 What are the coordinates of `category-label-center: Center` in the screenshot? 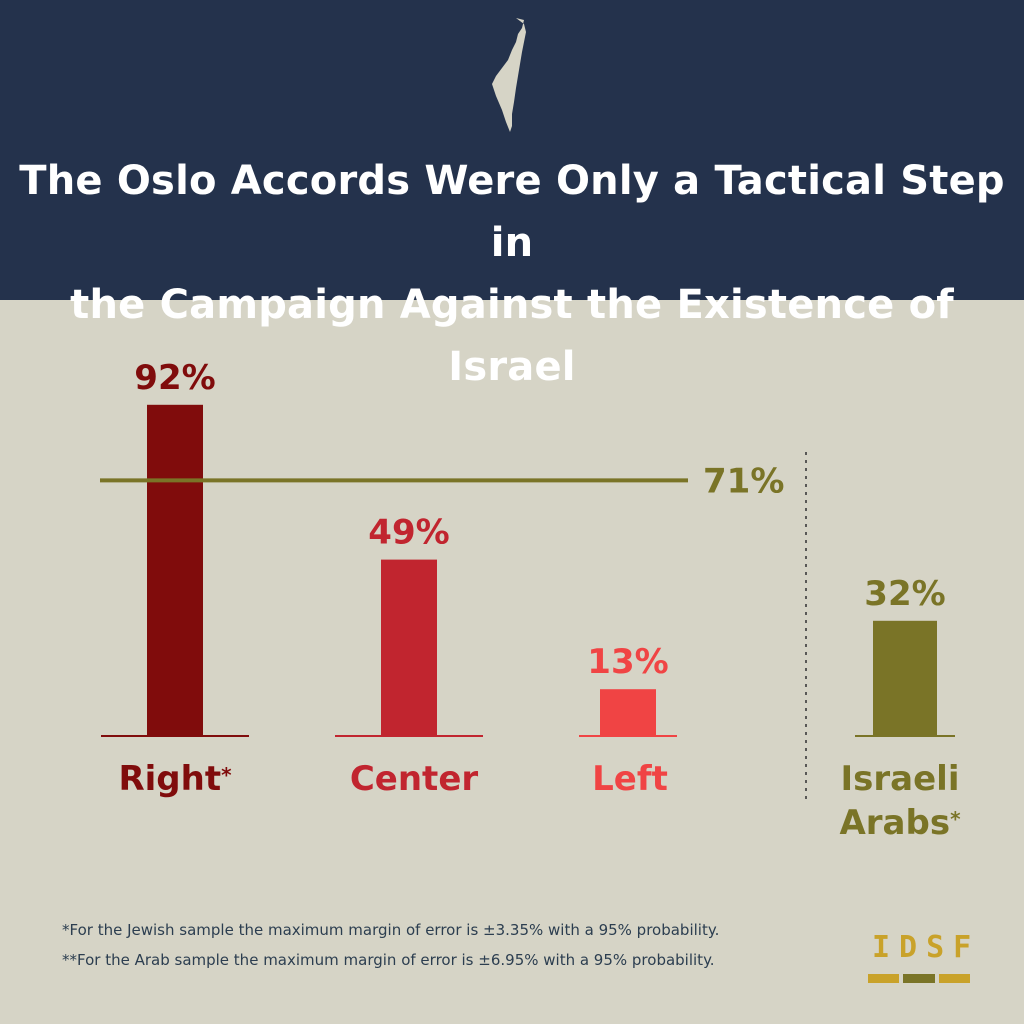 It's located at (414, 779).